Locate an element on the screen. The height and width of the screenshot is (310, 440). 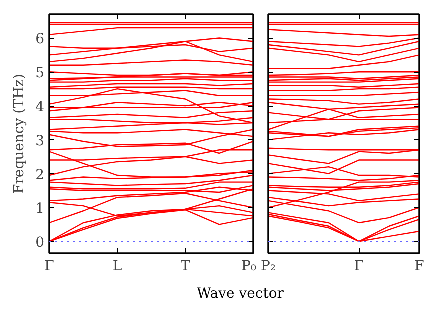
y-tick-label: 6 is located at coordinates (40, 40).